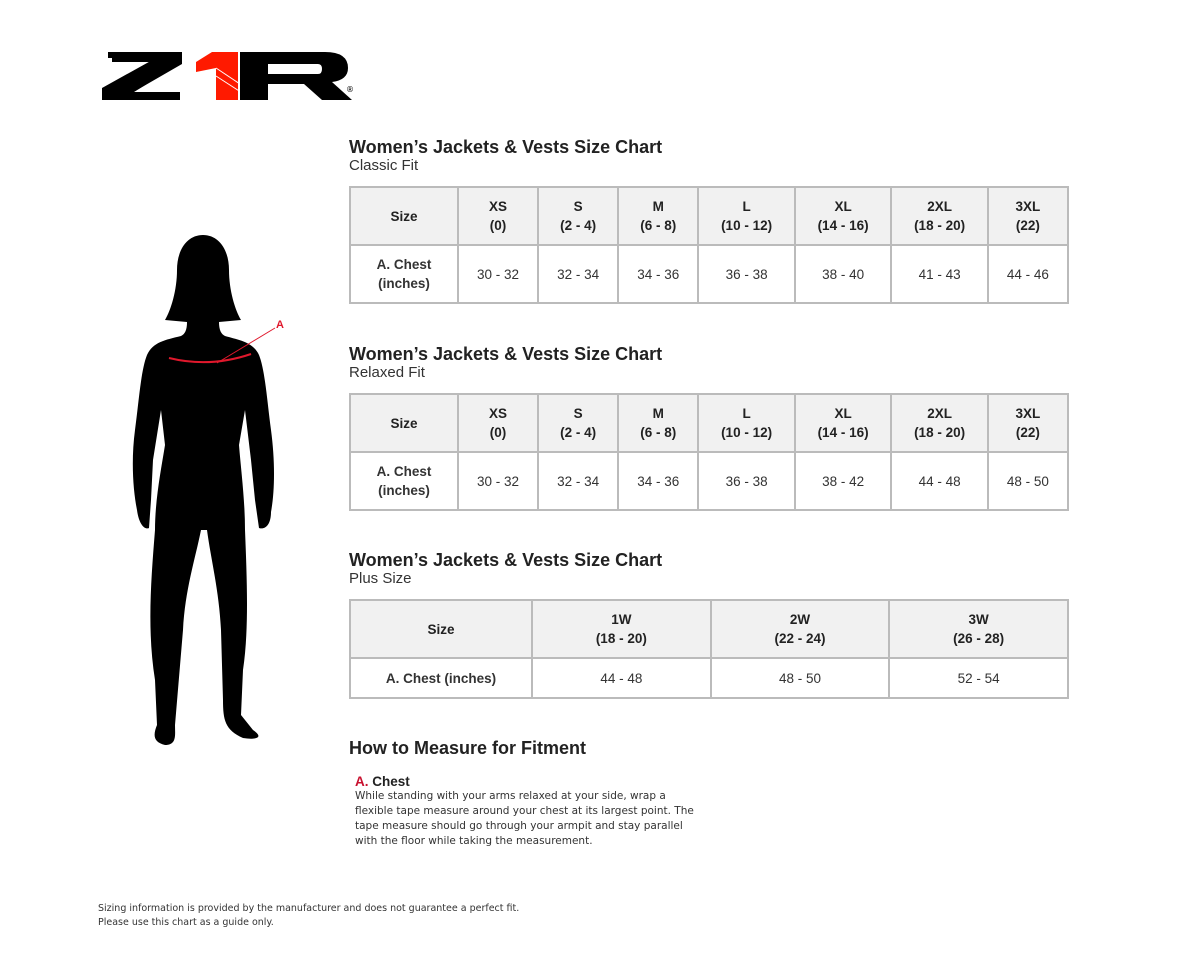 This screenshot has height=972, width=1200. What do you see at coordinates (800, 619) in the screenshot?
I see `size-name: 2W` at bounding box center [800, 619].